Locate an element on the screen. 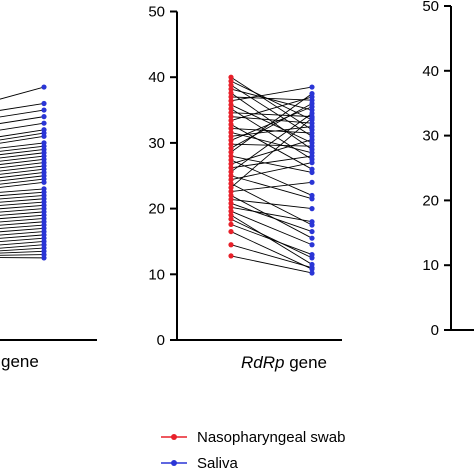 Image resolution: width=474 pixels, height=474 pixels. middle-y-tick-label: 30 is located at coordinates (156, 143).